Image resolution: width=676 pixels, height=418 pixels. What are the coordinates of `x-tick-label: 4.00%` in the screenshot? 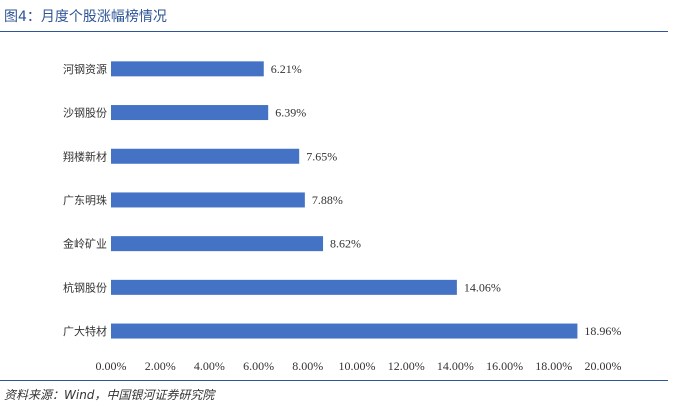 It's located at (209, 366).